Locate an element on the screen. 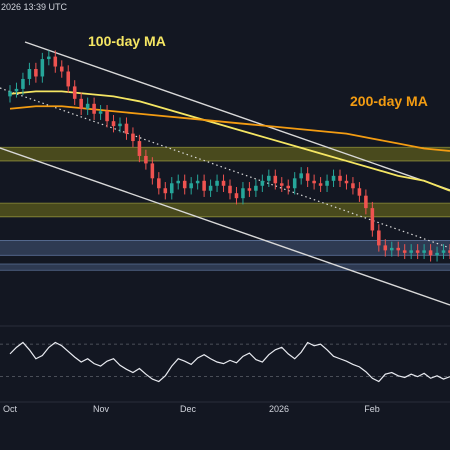 The image size is (450, 450). x-tick-label: 2026 is located at coordinates (279, 409).